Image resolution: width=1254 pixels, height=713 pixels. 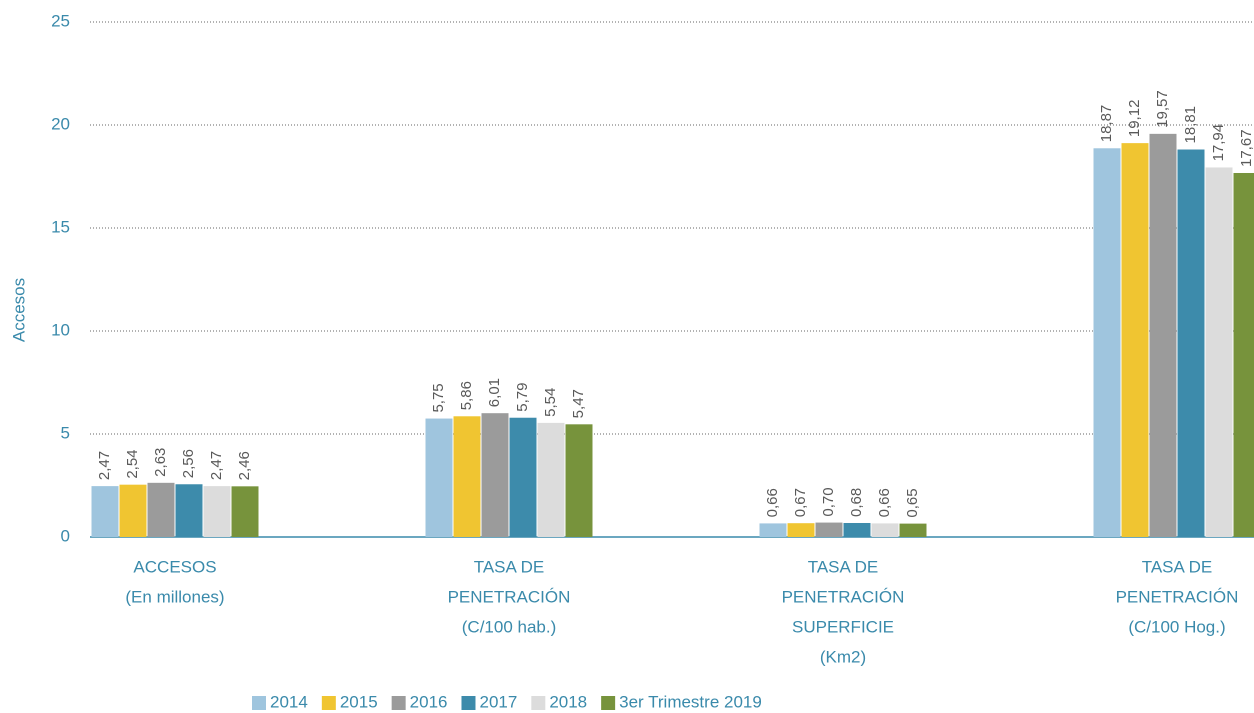 I want to click on value-label: 6,01, so click(x=494, y=392).